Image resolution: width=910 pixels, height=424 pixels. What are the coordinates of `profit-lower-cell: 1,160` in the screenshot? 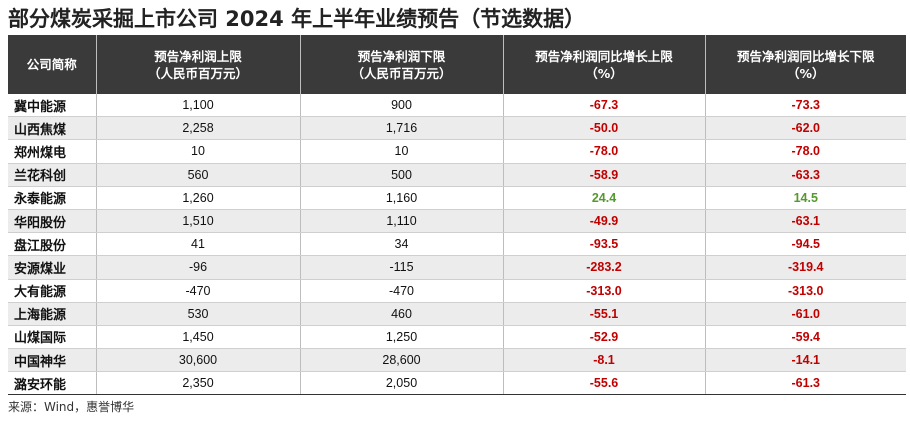 It's located at (401, 198).